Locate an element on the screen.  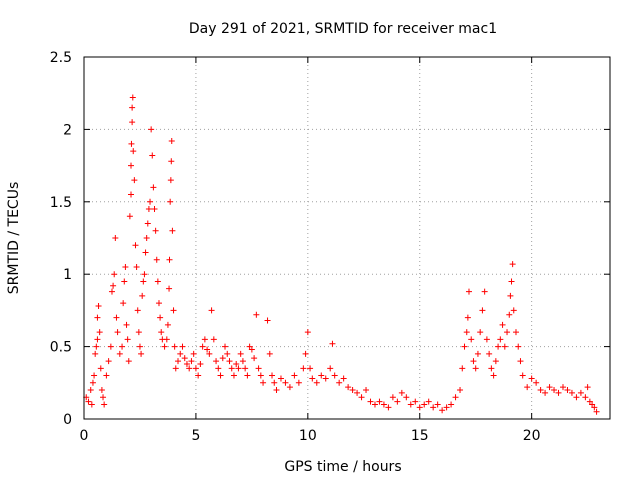
x-axis-label: GPS time / hours is located at coordinates (342, 467).